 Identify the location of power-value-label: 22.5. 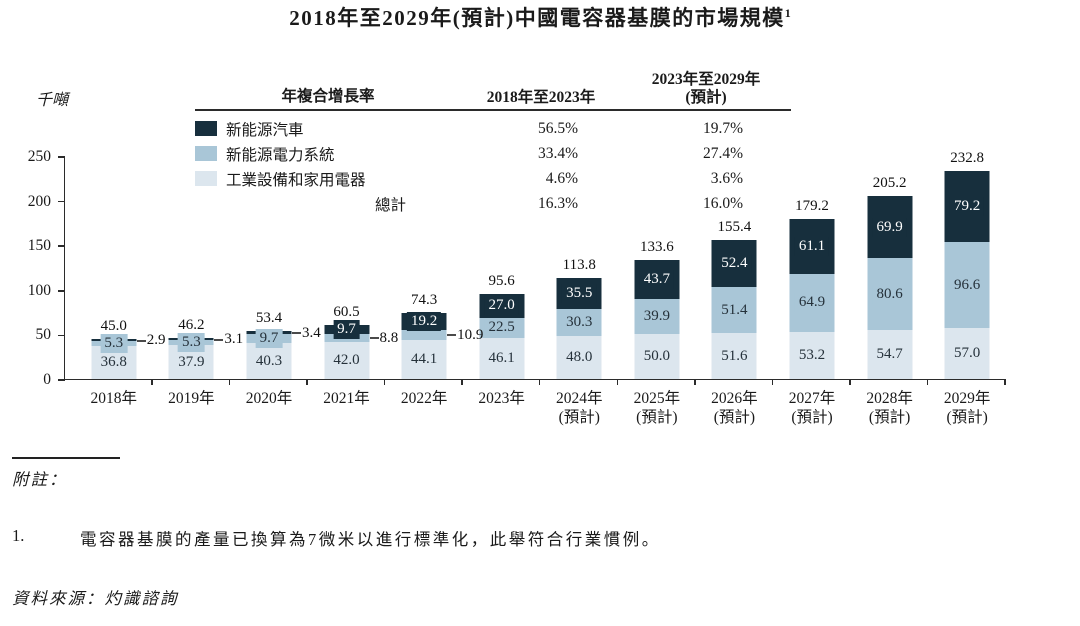
(501, 328).